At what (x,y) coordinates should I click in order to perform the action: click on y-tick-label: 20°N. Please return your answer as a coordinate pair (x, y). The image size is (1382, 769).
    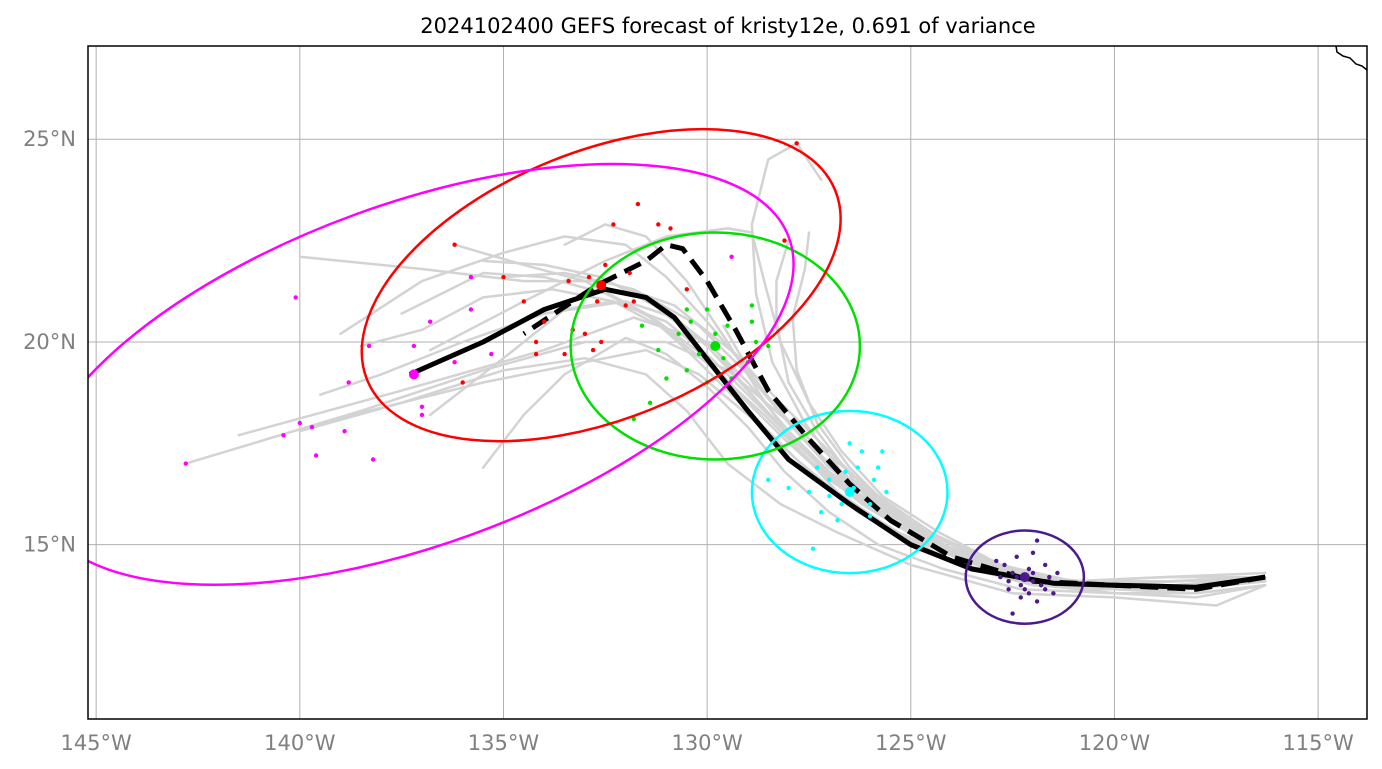
    Looking at the image, I should click on (49, 342).